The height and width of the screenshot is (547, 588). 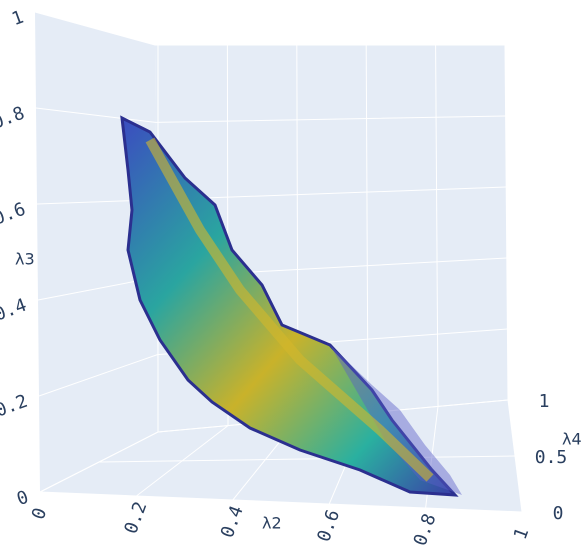 I want to click on x-tick-label: 1, so click(x=521, y=533).